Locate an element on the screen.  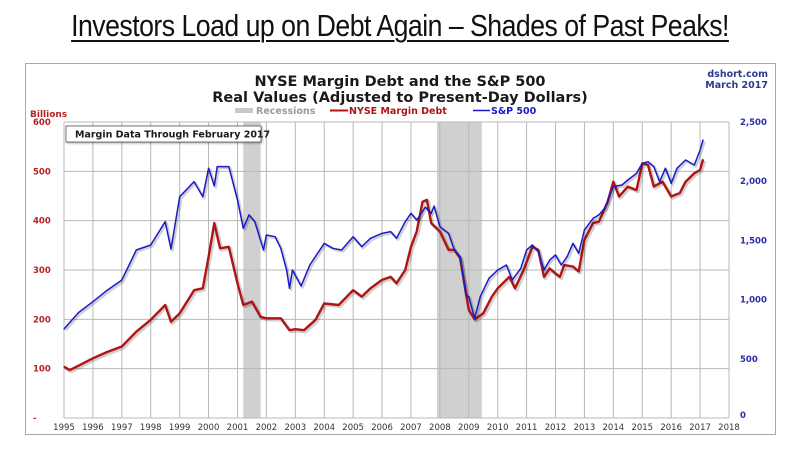
legend-label-sp500: S&P 500 is located at coordinates (514, 111).